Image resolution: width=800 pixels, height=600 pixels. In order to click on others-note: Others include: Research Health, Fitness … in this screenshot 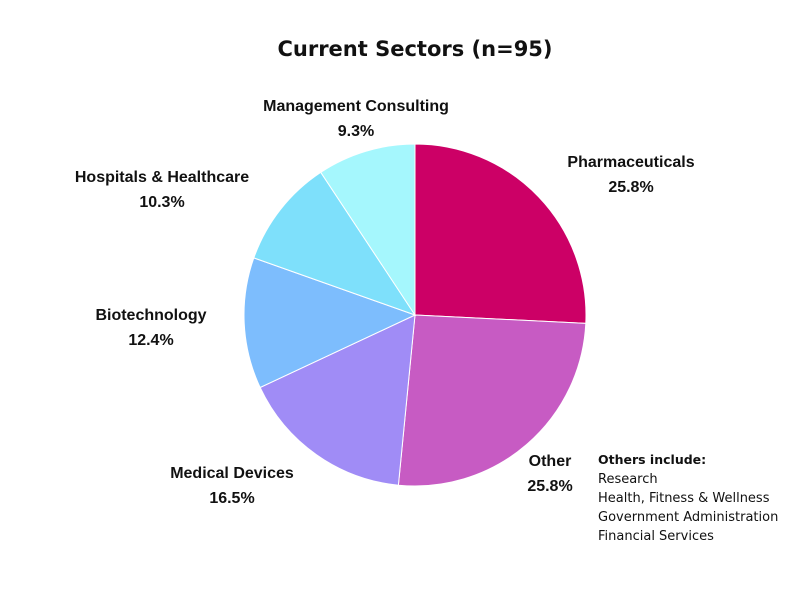, I will do `click(688, 498)`.